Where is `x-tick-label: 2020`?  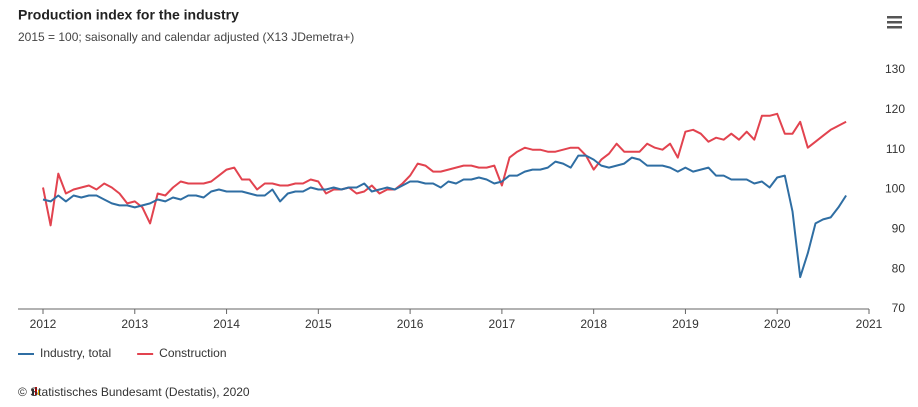 x-tick-label: 2020 is located at coordinates (777, 324).